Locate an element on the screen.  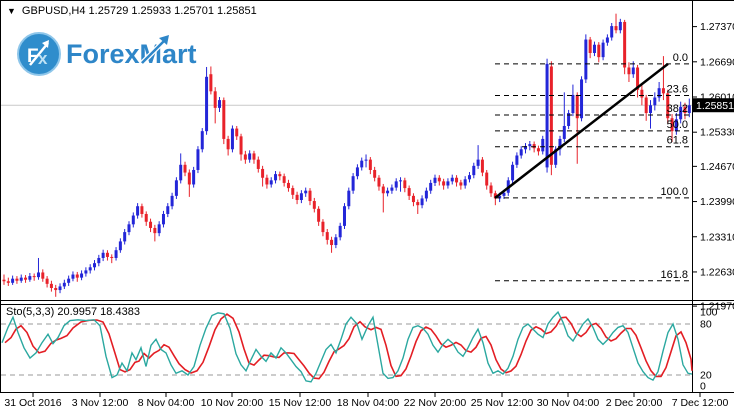
symbol-dropdown-icon: ▼ is located at coordinates (11, 10).